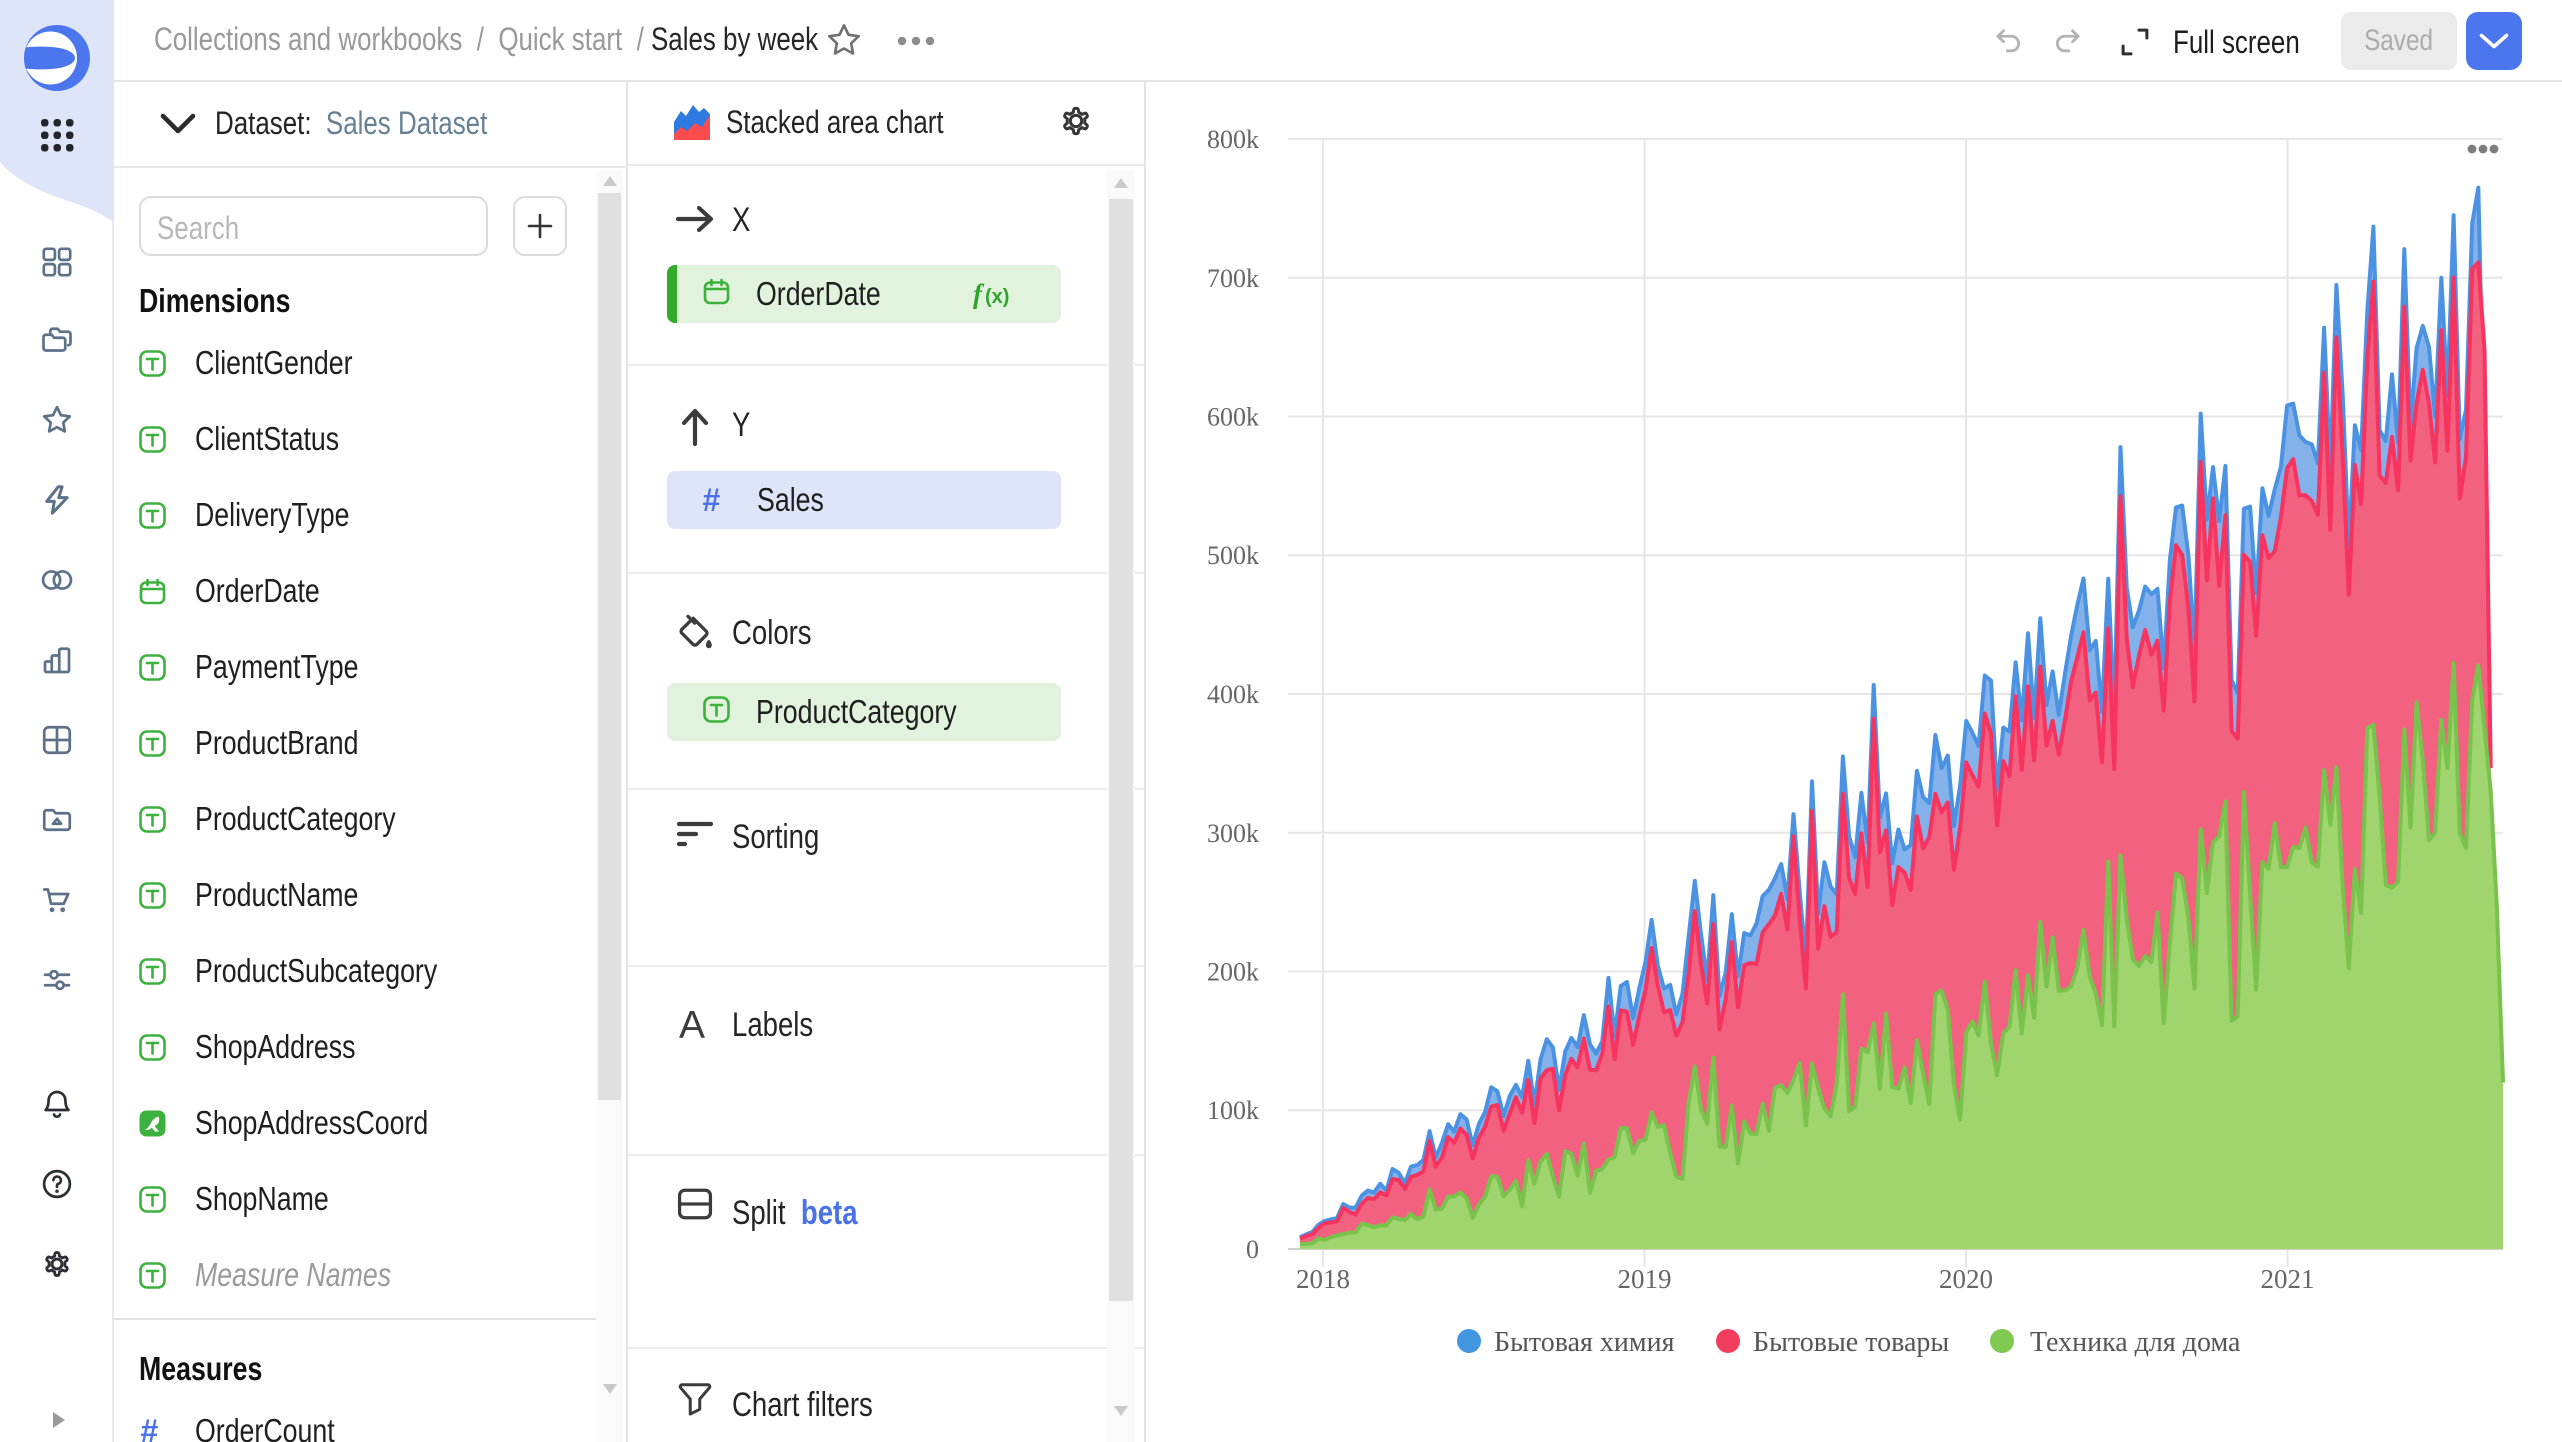  I want to click on svg-text: 300k, so click(1233, 833).